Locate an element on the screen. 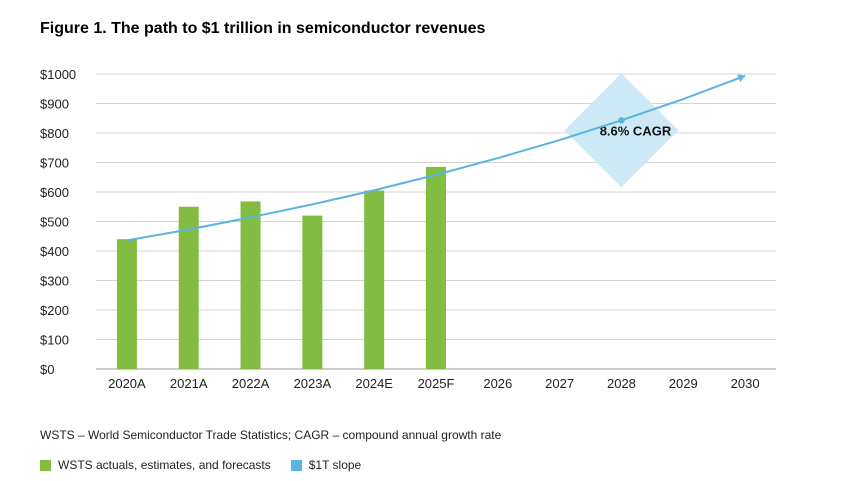  annotation-layer: 8.6% CAGR is located at coordinates (621, 130).